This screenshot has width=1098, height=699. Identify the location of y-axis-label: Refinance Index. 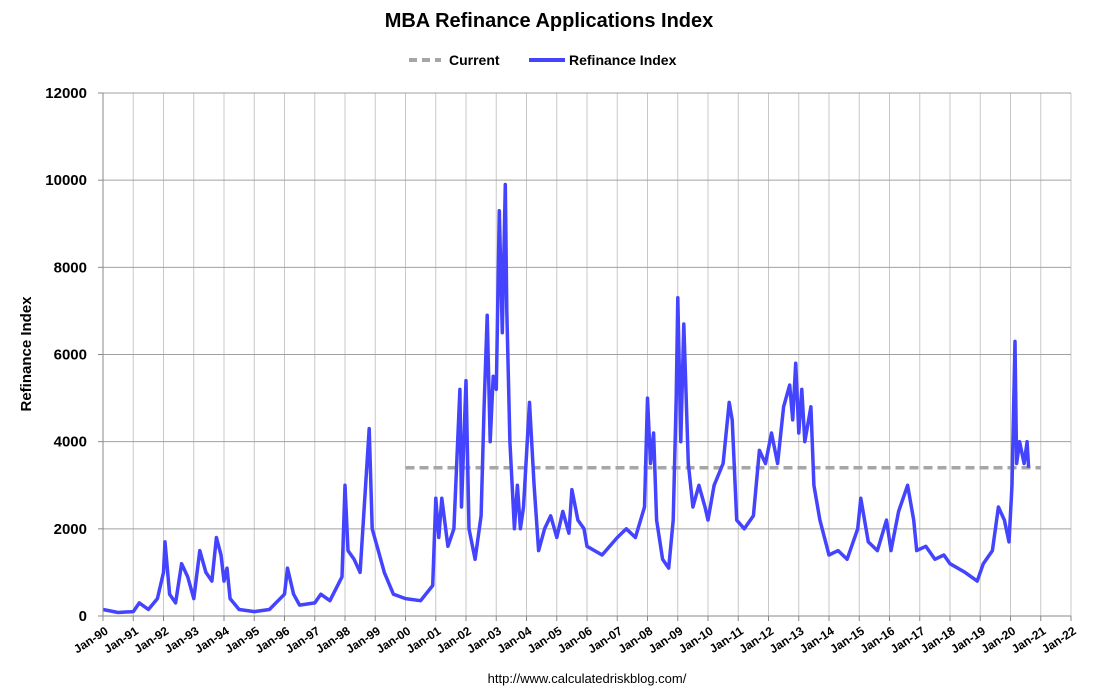
(26, 354).